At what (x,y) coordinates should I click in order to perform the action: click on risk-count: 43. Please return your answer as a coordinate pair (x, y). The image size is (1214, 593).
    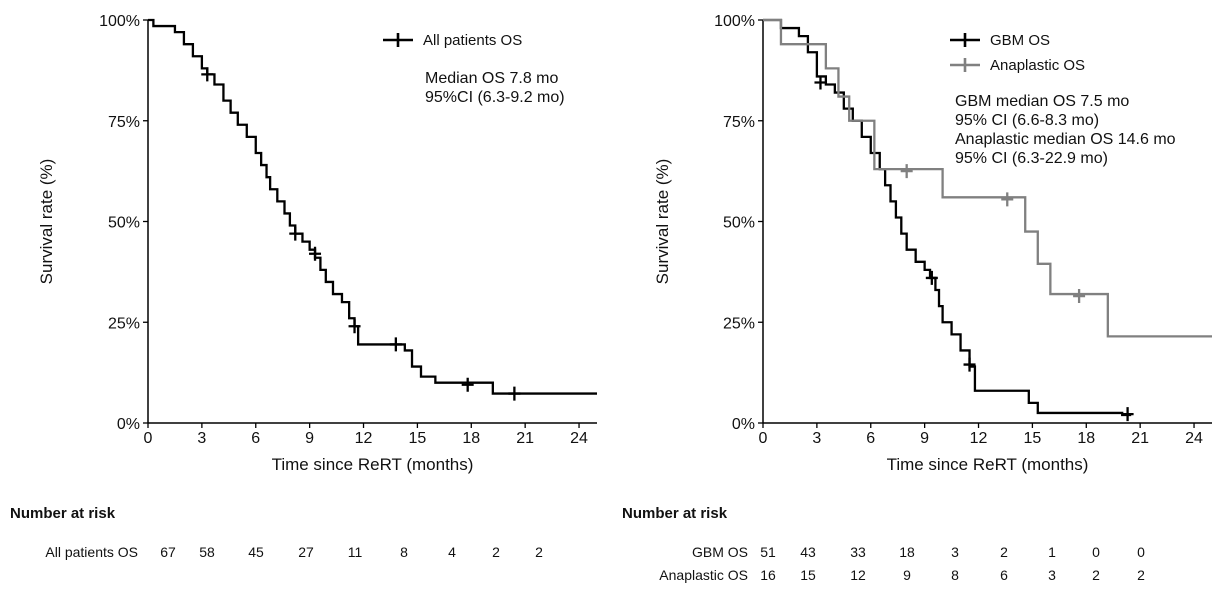
    Looking at the image, I should click on (808, 552).